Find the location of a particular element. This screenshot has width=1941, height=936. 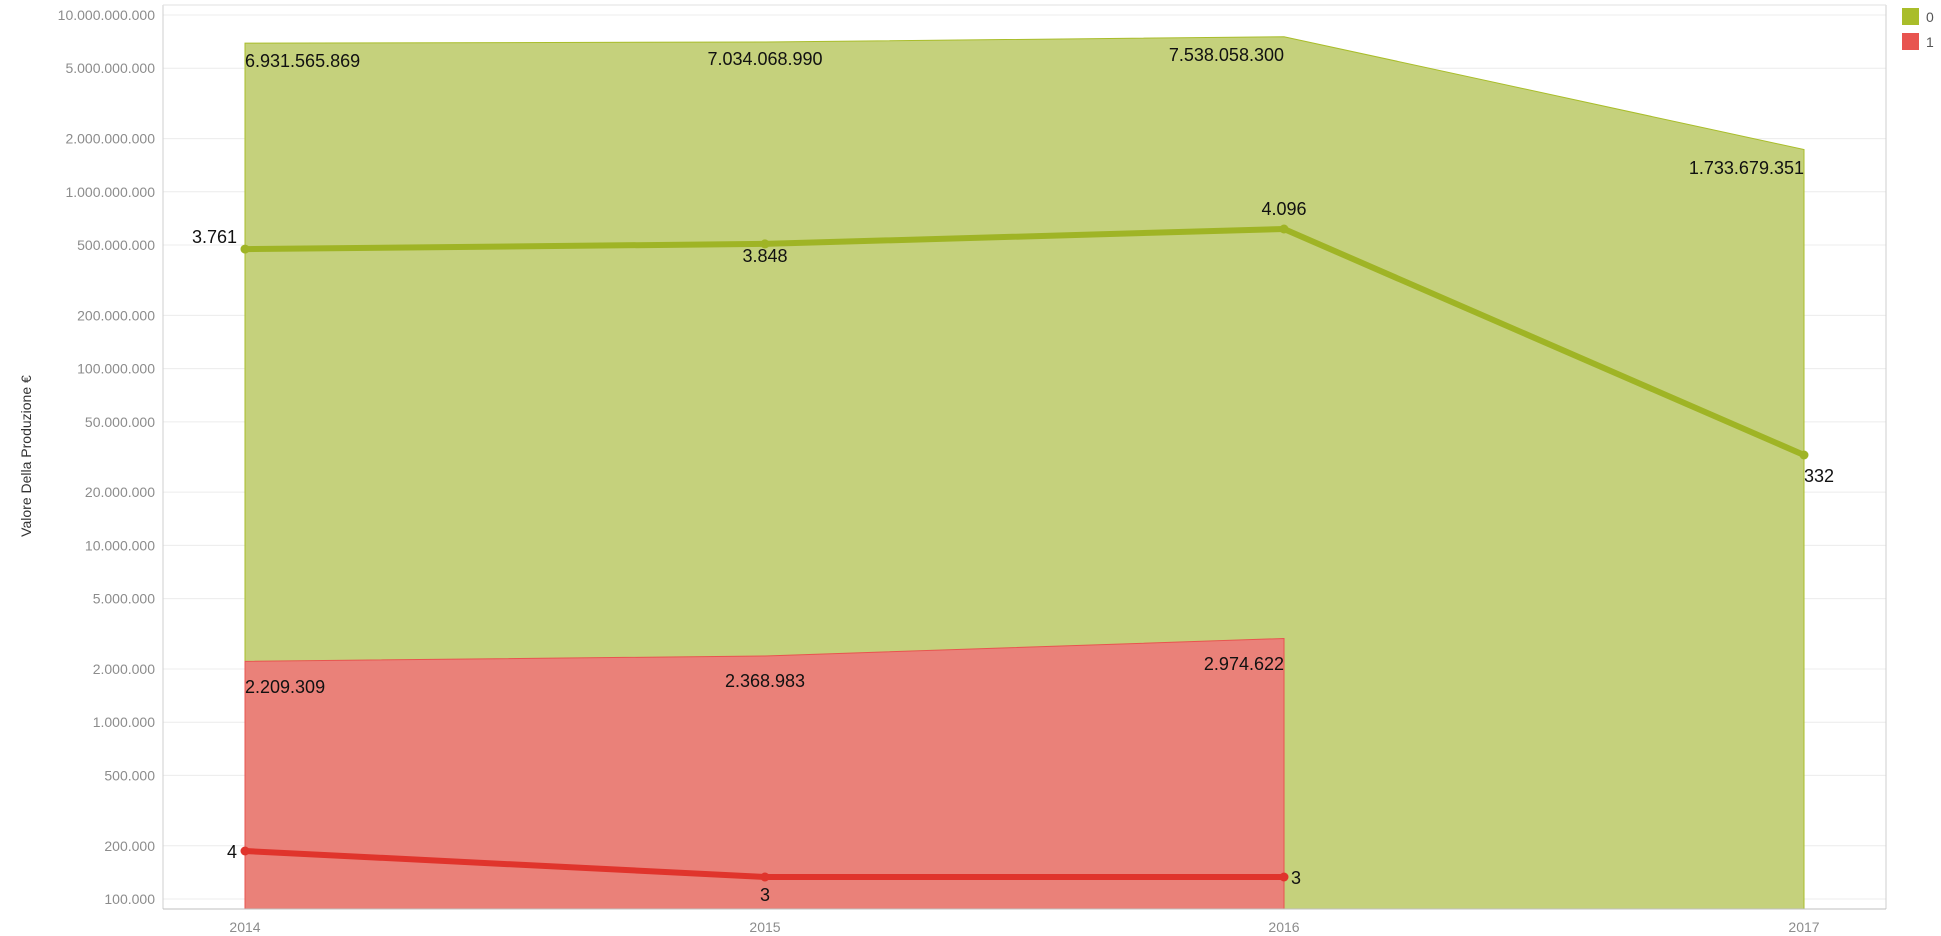

y-tick-label: 200.000 is located at coordinates (129, 846).